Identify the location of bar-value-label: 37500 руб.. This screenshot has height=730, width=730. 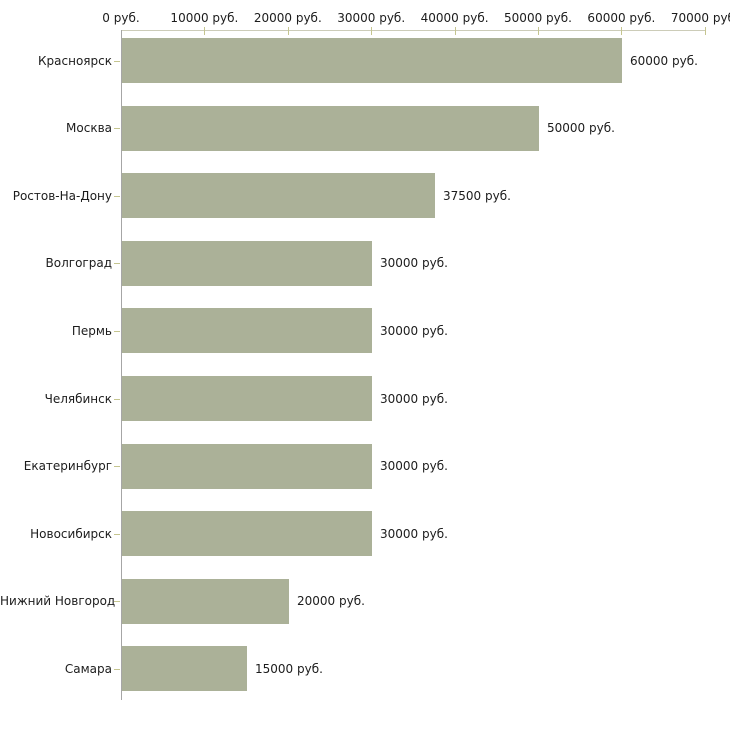
(477, 195).